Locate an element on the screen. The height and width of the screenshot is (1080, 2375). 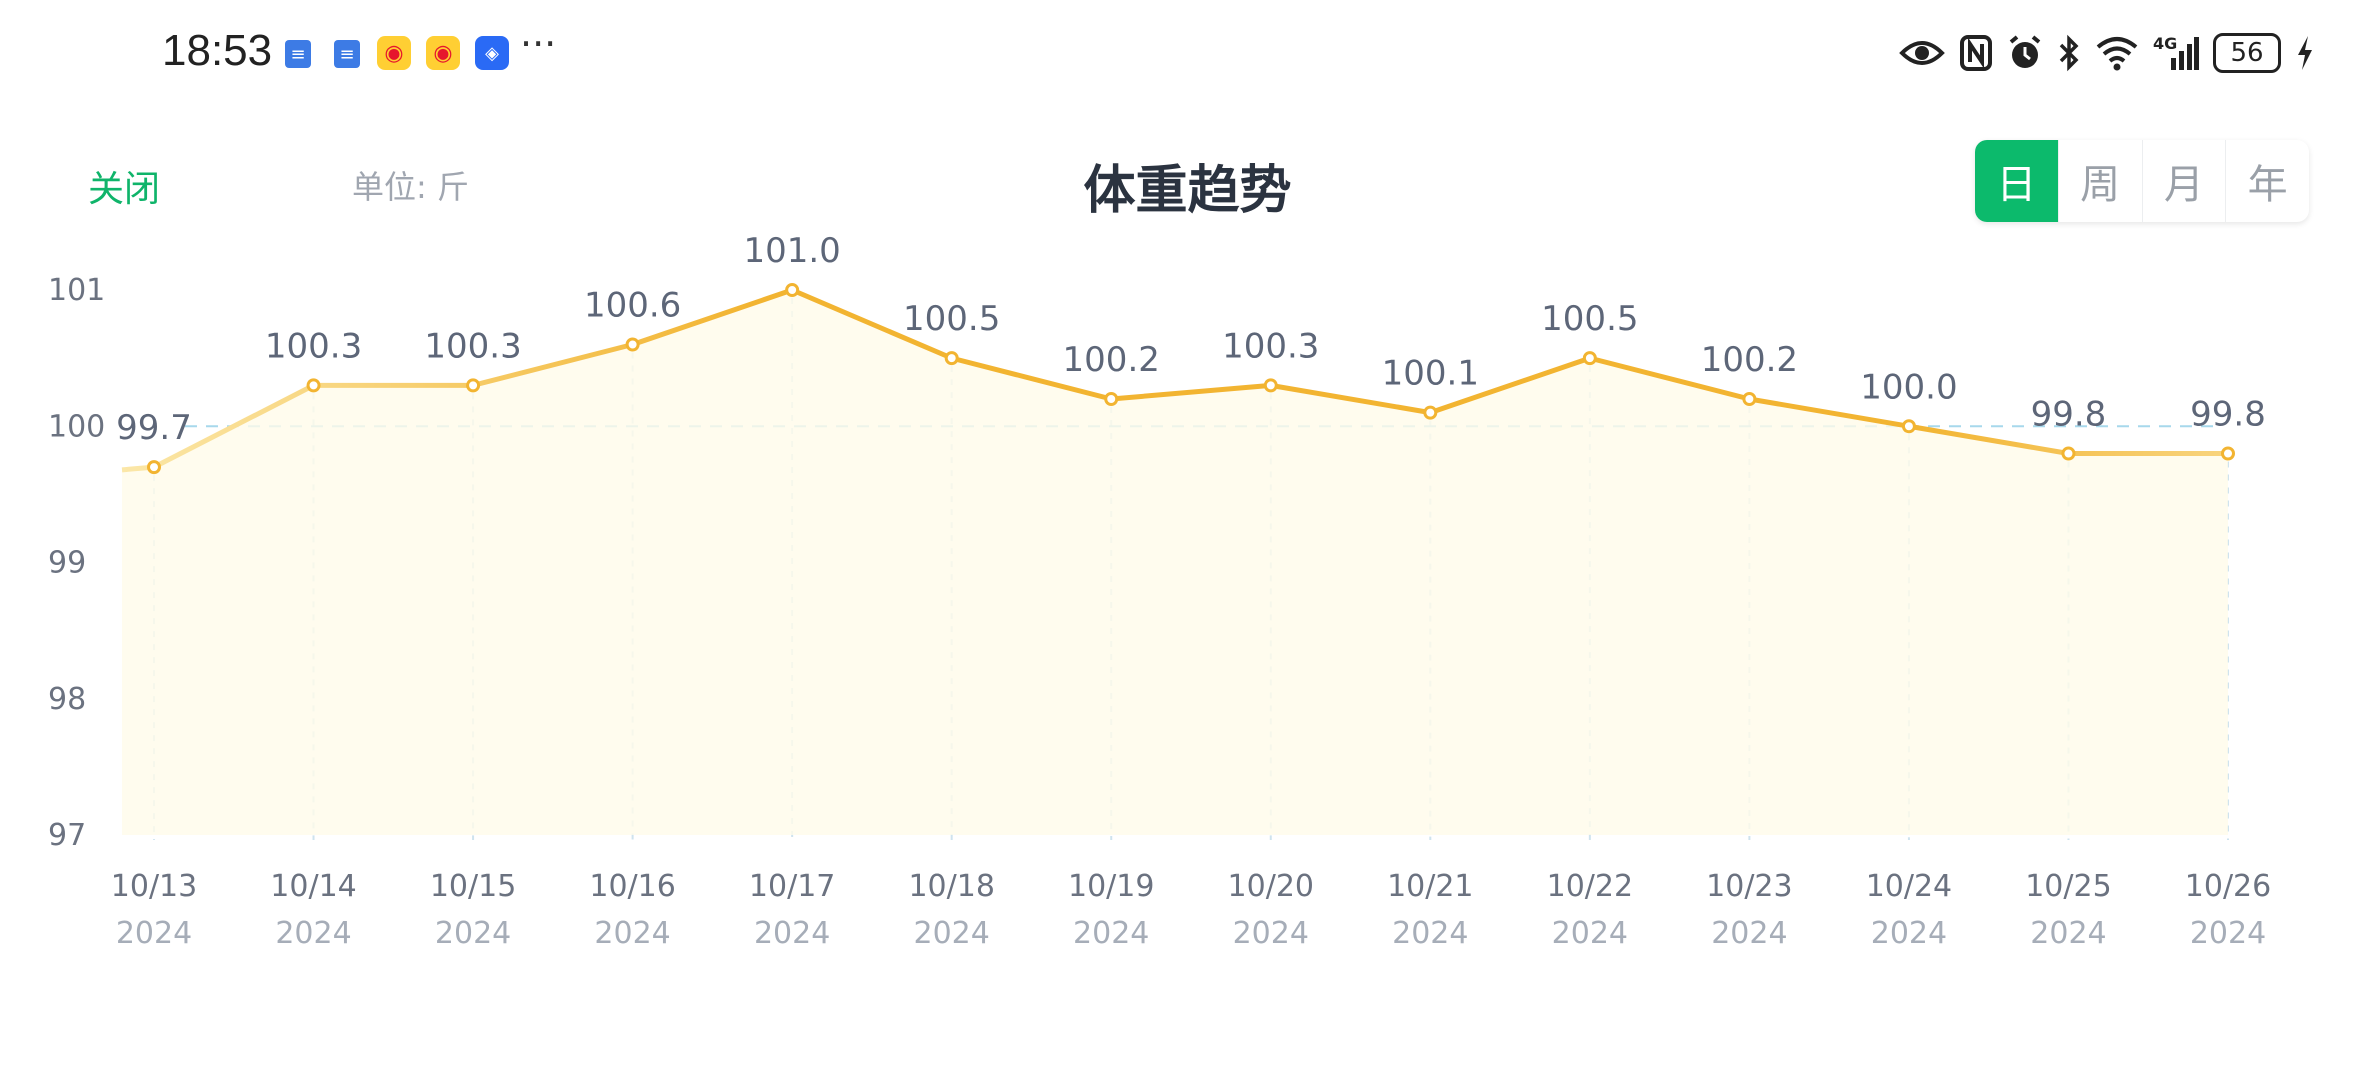
page-title: 体重趋势 is located at coordinates (1187, 191).